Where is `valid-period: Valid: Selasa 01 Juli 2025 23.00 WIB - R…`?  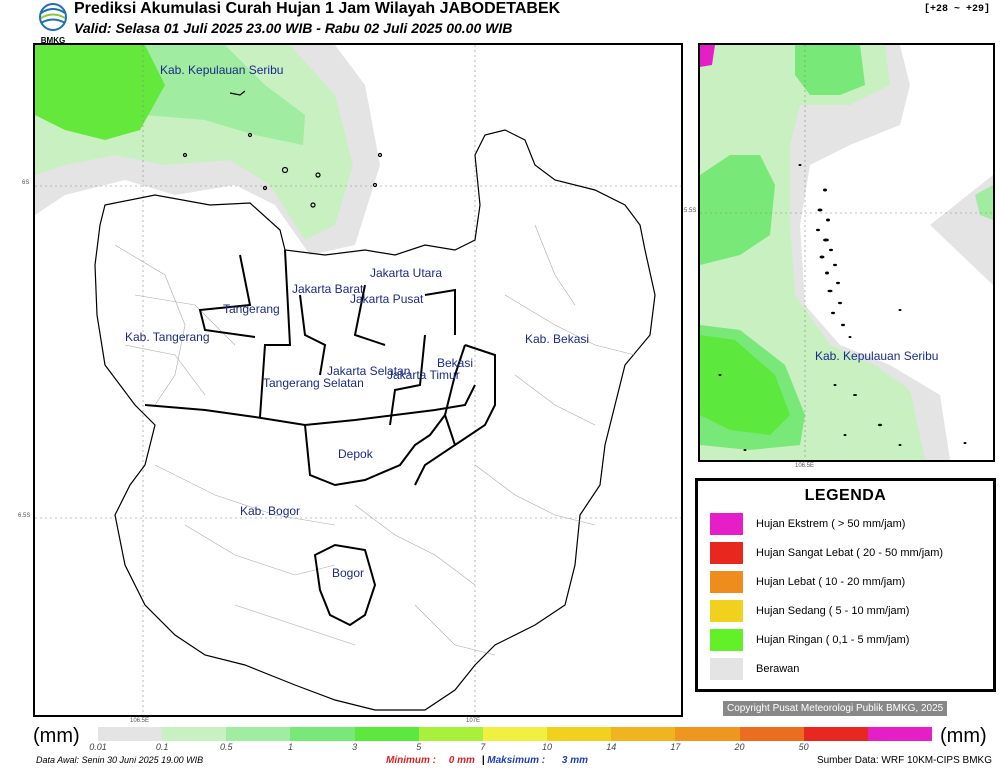 valid-period: Valid: Selasa 01 Juli 2025 23.00 WIB - R… is located at coordinates (293, 28).